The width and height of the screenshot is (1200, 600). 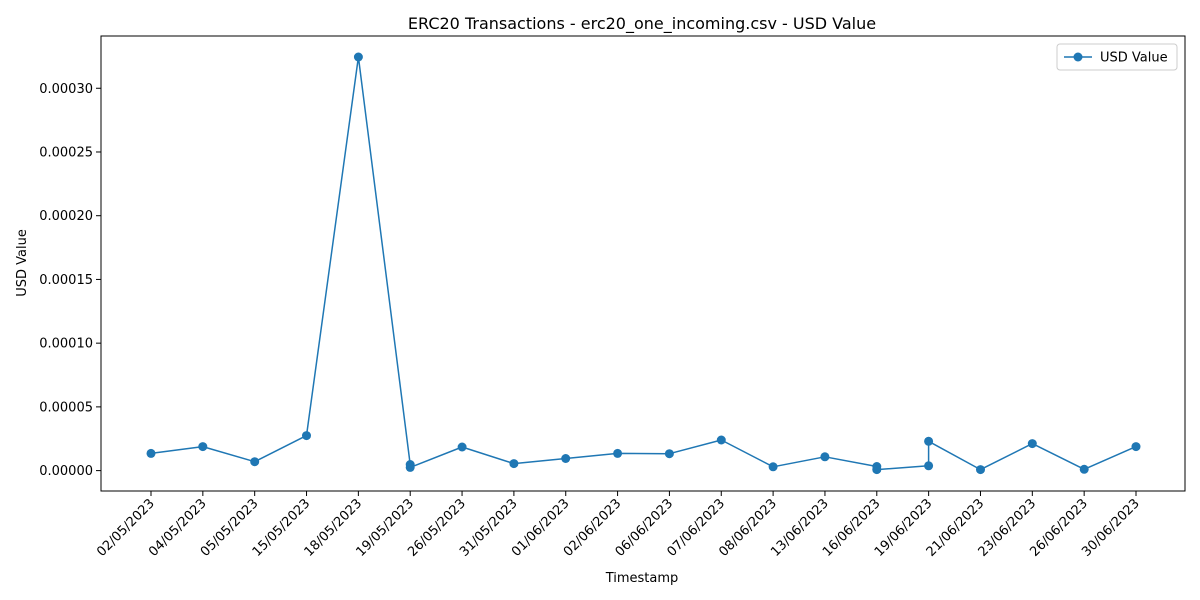 I want to click on legend-box, so click(x=1117, y=57).